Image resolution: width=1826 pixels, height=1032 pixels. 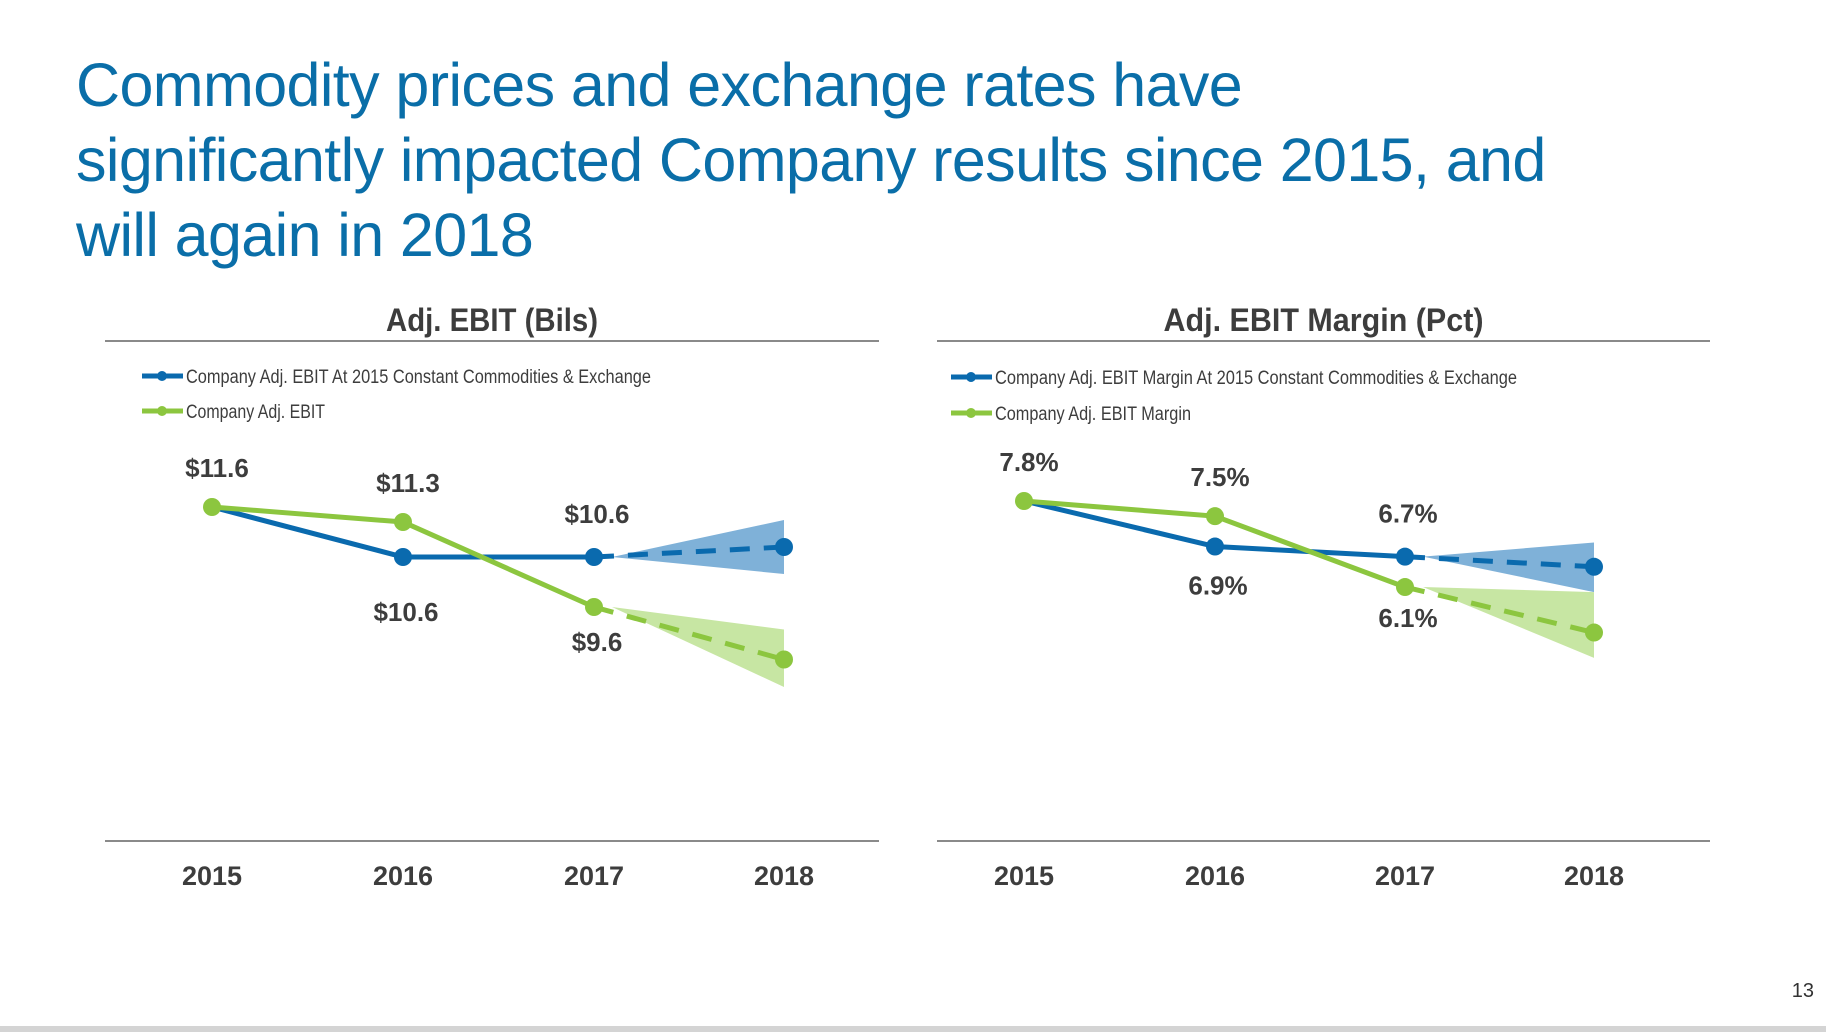 I want to click on title-line-1: Commodity prices and exchange rates have, so click(x=659, y=85).